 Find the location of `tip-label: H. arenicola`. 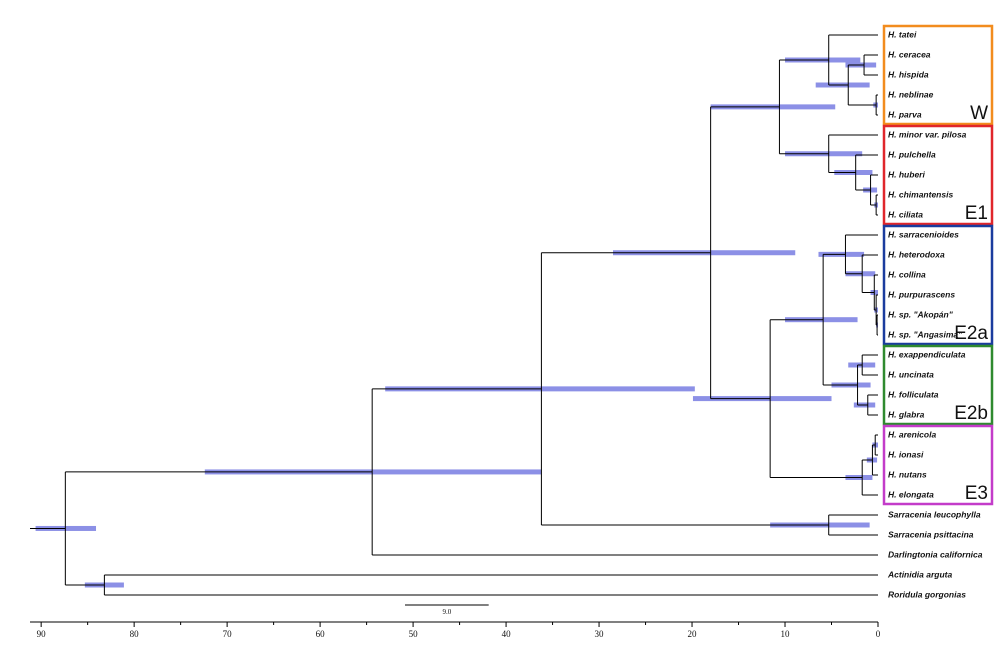

tip-label: H. arenicola is located at coordinates (912, 434).